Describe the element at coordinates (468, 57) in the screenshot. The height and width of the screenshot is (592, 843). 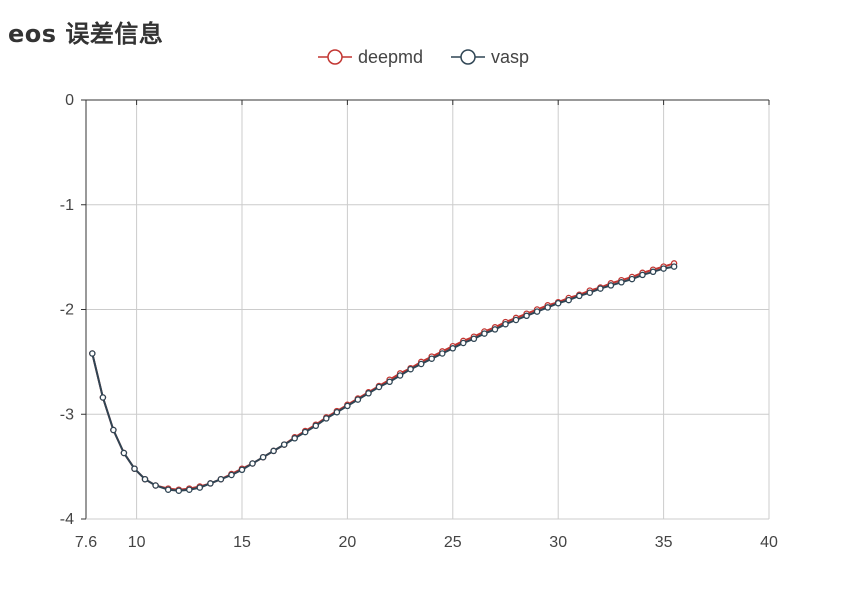
I see `vasp-legend-marker-icon` at that location.